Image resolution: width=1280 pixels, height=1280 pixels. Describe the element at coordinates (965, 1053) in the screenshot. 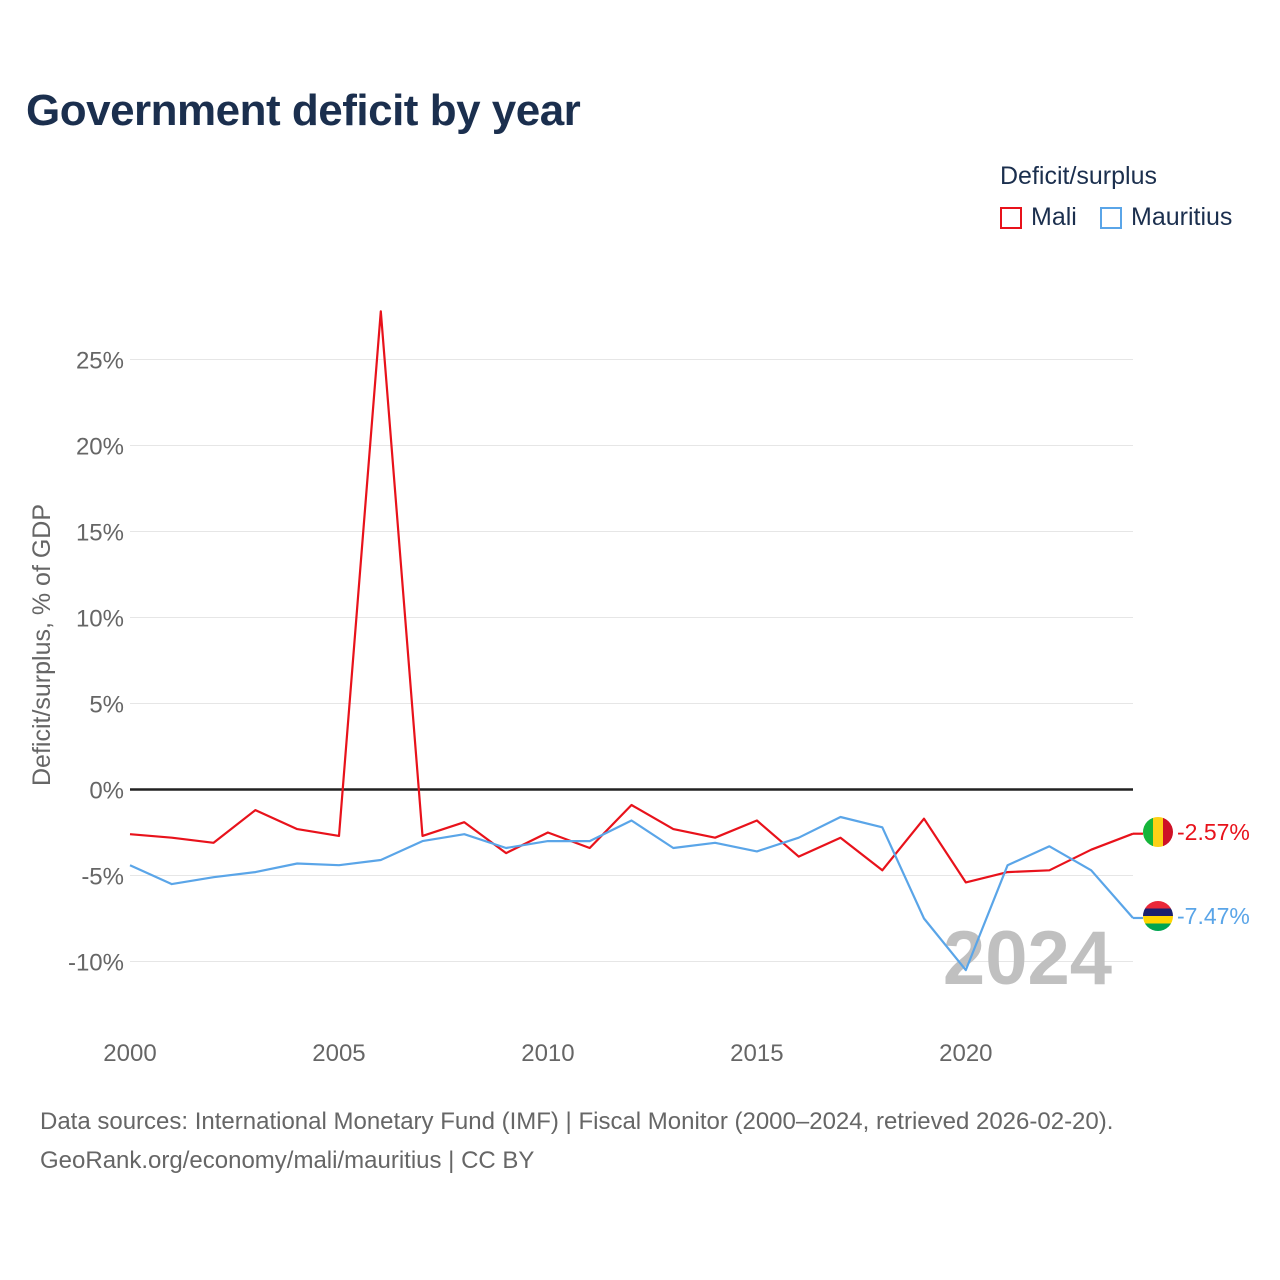

I see `x-tick-label: 2020` at that location.